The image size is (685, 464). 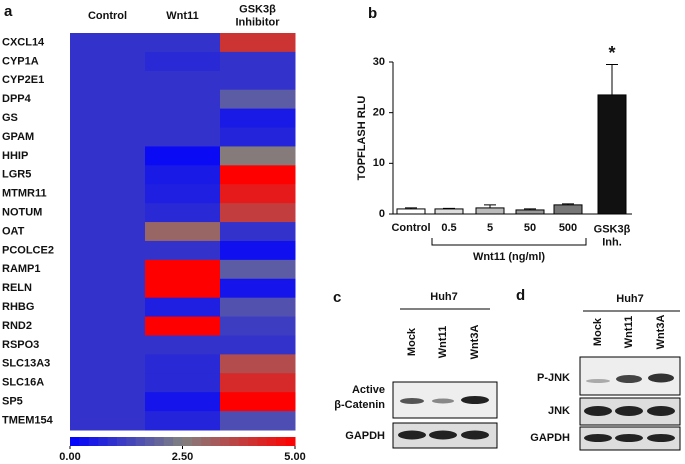 I want to click on colorbar-tick-label: 0.00, so click(x=69, y=457).